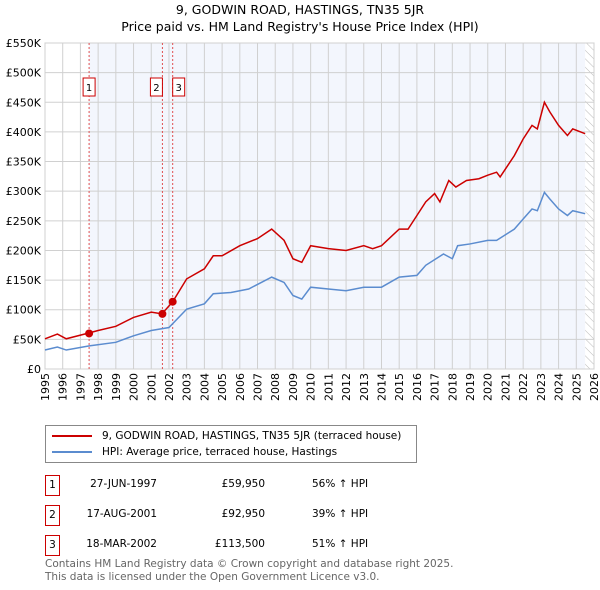 The image size is (600, 590). I want to click on x-tick-label: 1996, so click(63, 387).